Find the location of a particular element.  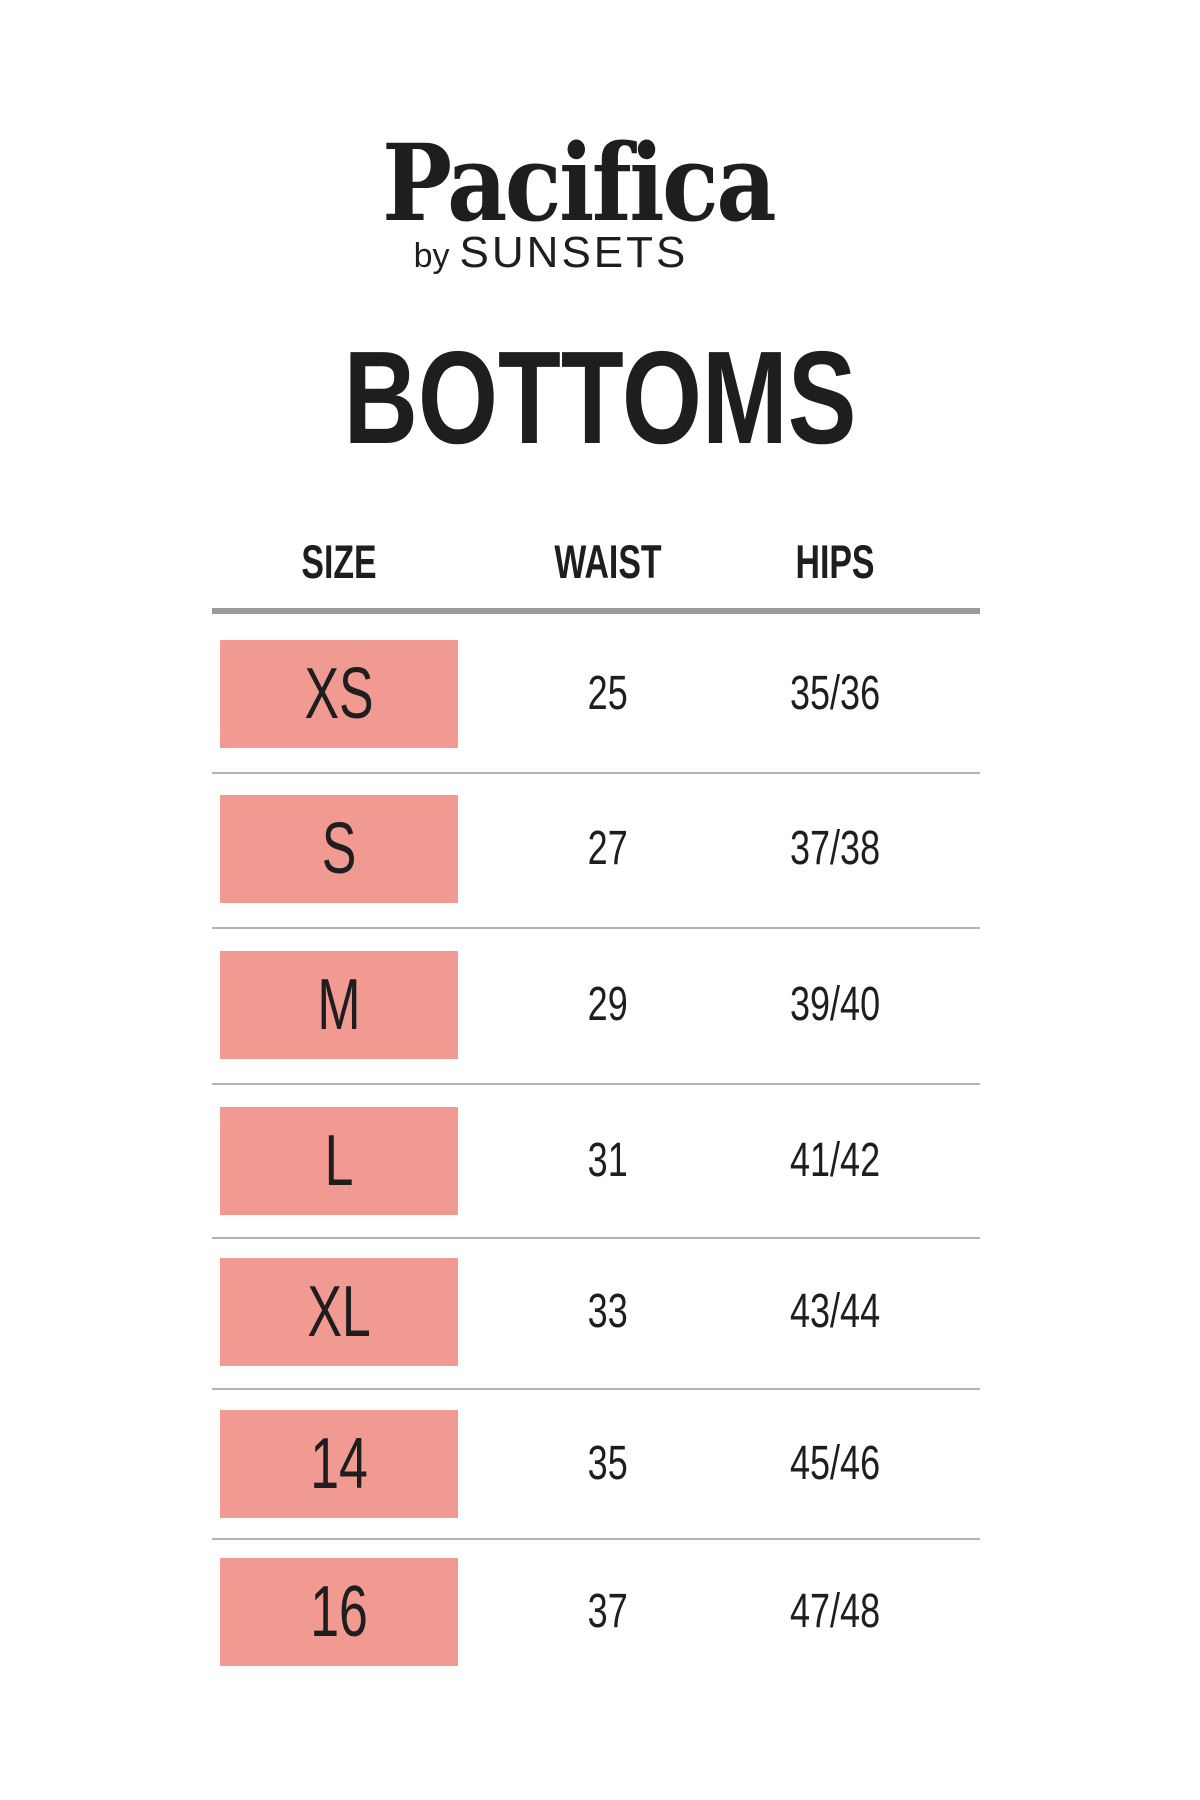

hips-cell: 47/48 is located at coordinates (835, 1612).